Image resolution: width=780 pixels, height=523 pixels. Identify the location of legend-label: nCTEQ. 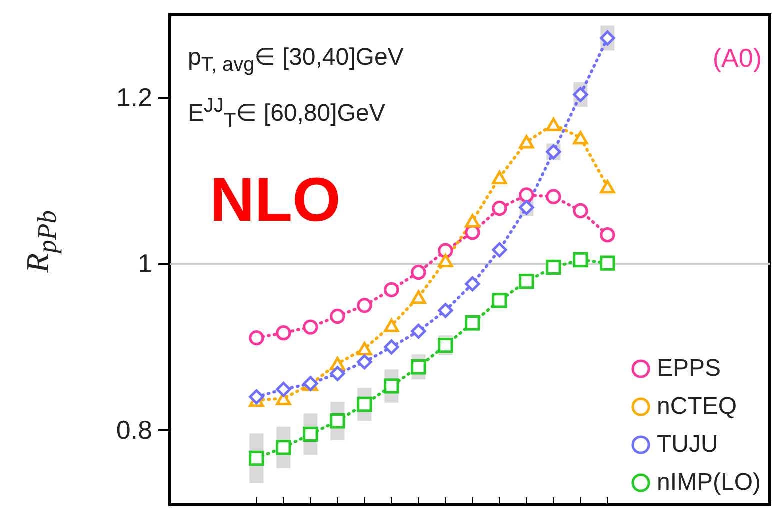
(697, 406).